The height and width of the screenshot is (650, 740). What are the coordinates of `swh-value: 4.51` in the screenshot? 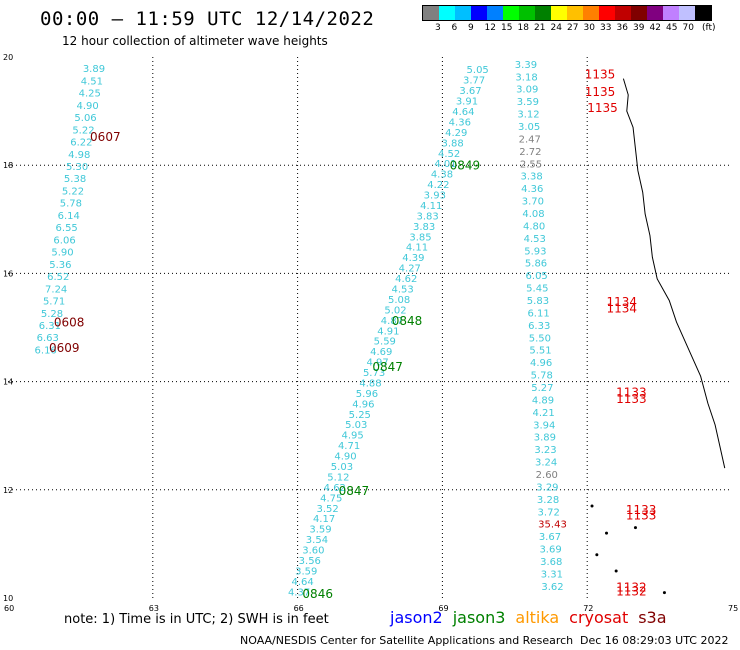 It's located at (92, 81).